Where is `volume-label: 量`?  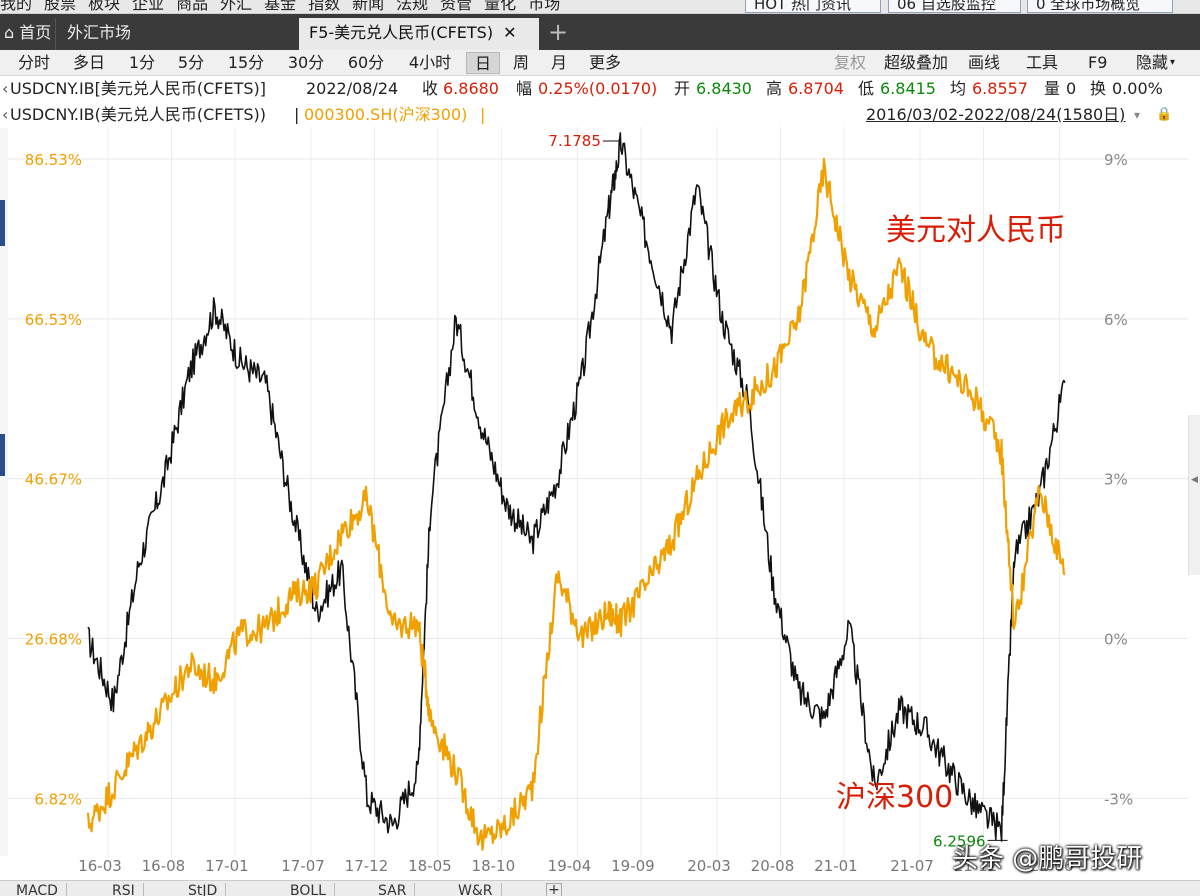
volume-label: 量 is located at coordinates (1052, 88).